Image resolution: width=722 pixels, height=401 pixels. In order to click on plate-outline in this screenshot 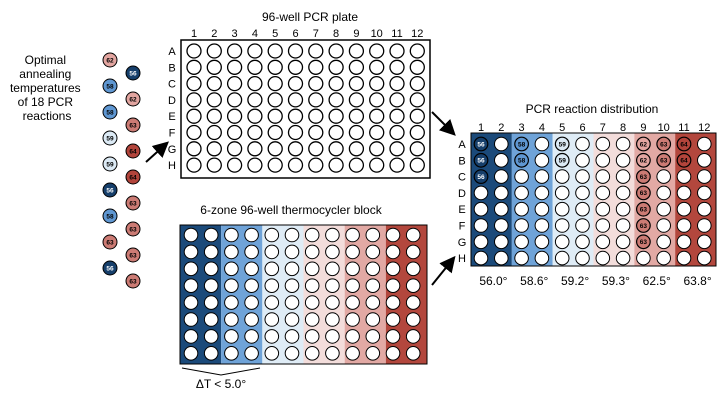, I will do `click(305, 109)`.